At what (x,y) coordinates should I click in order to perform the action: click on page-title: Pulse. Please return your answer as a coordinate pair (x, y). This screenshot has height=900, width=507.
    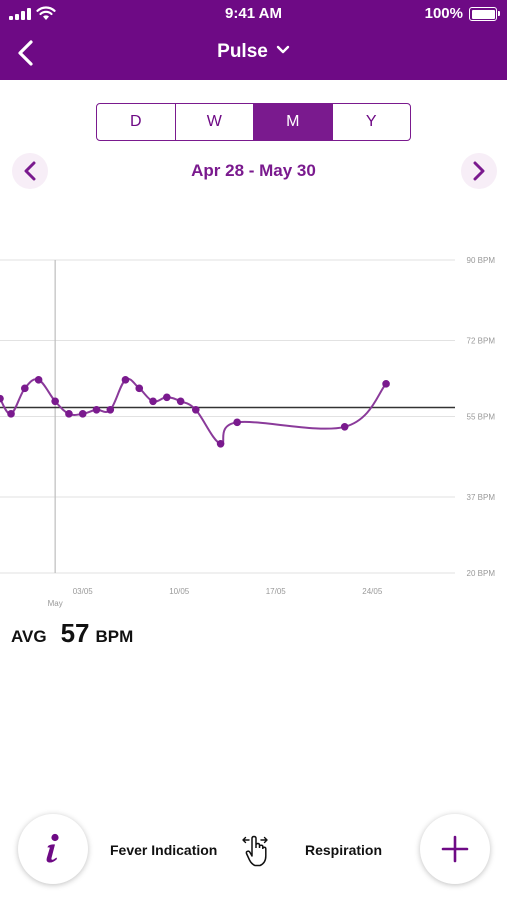
    Looking at the image, I should click on (242, 51).